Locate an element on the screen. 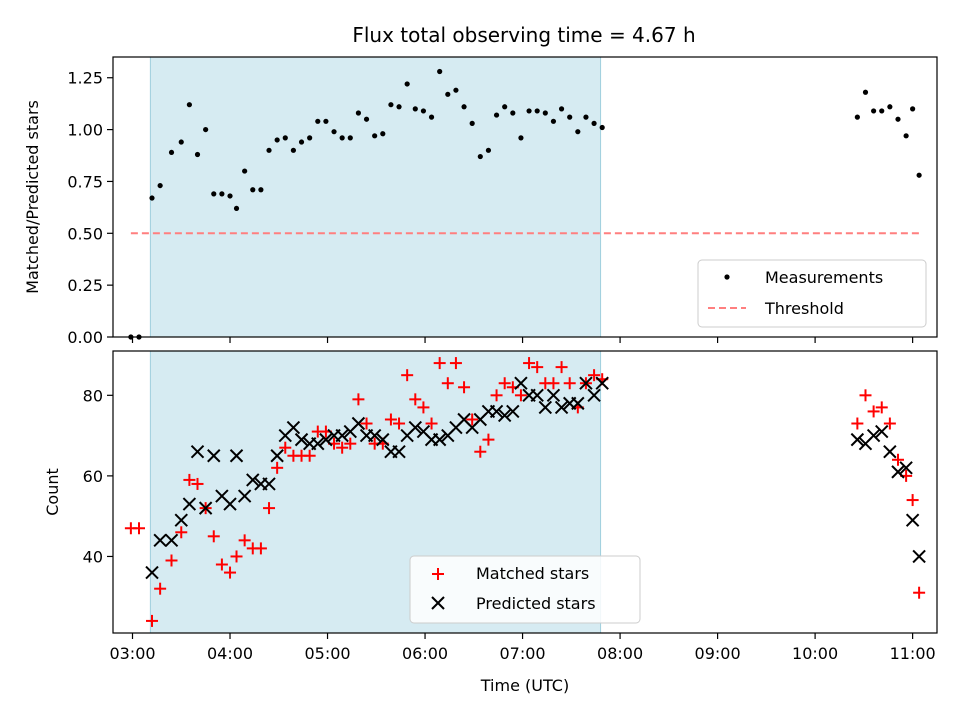  legend-predicted-label: Predicted stars is located at coordinates (536, 603).